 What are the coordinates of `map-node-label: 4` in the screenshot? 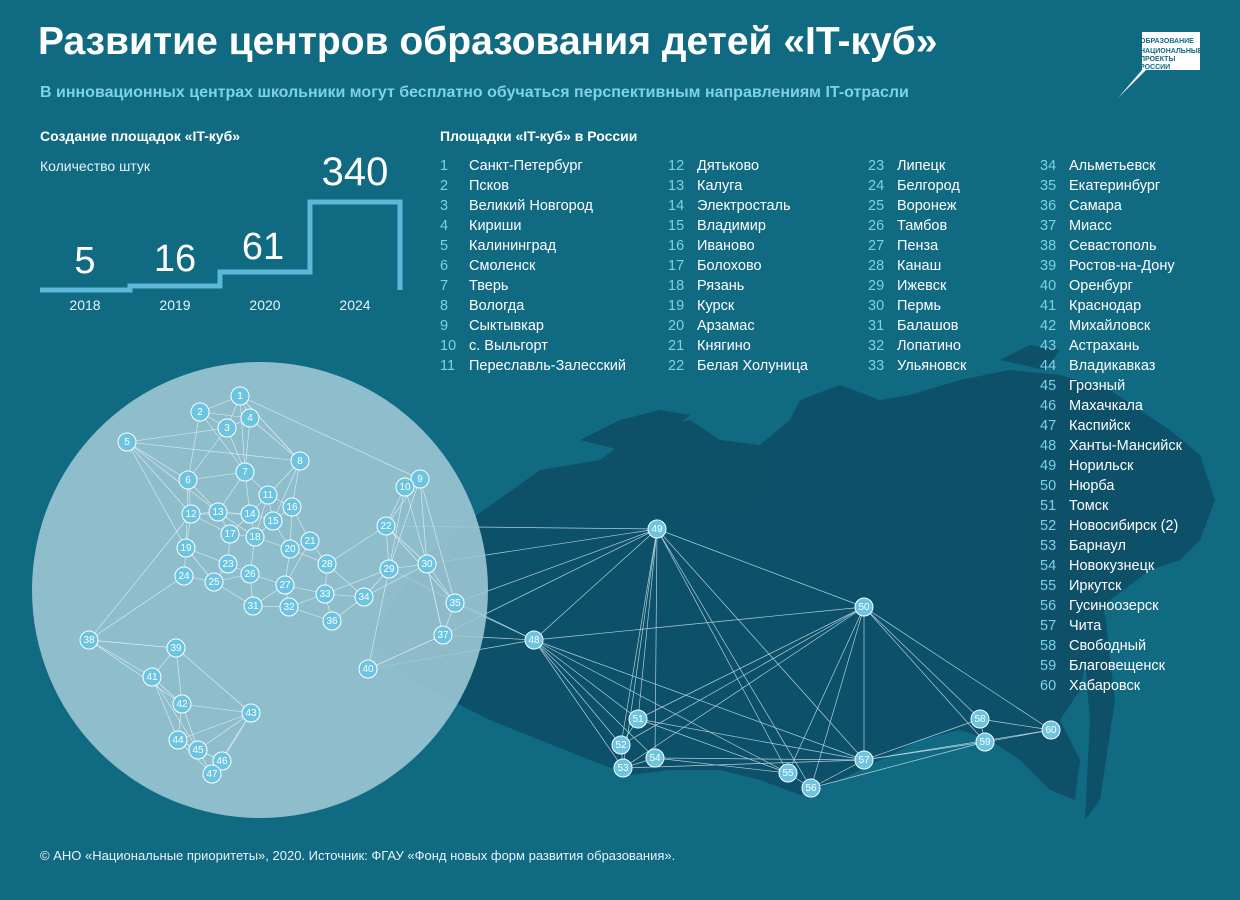 It's located at (250, 418).